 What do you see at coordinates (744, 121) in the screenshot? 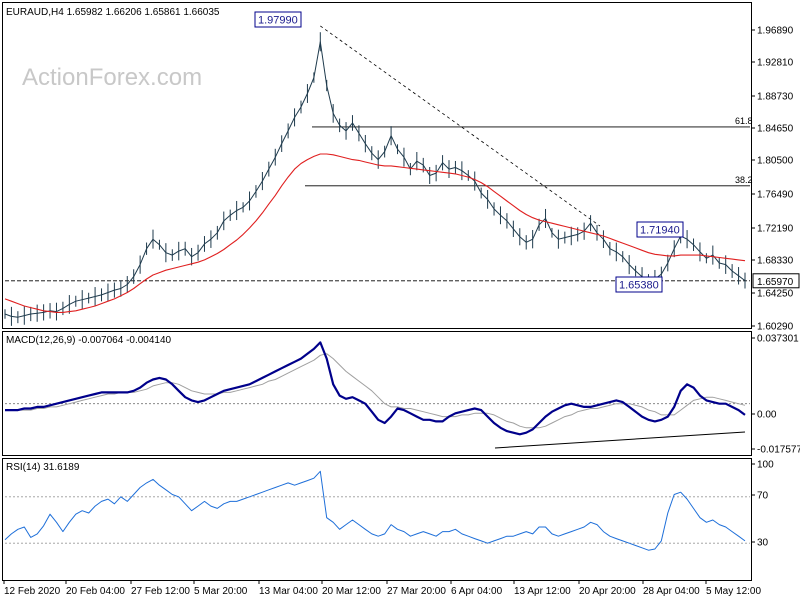
I see `fib-label-61-8: 61.8` at bounding box center [744, 121].